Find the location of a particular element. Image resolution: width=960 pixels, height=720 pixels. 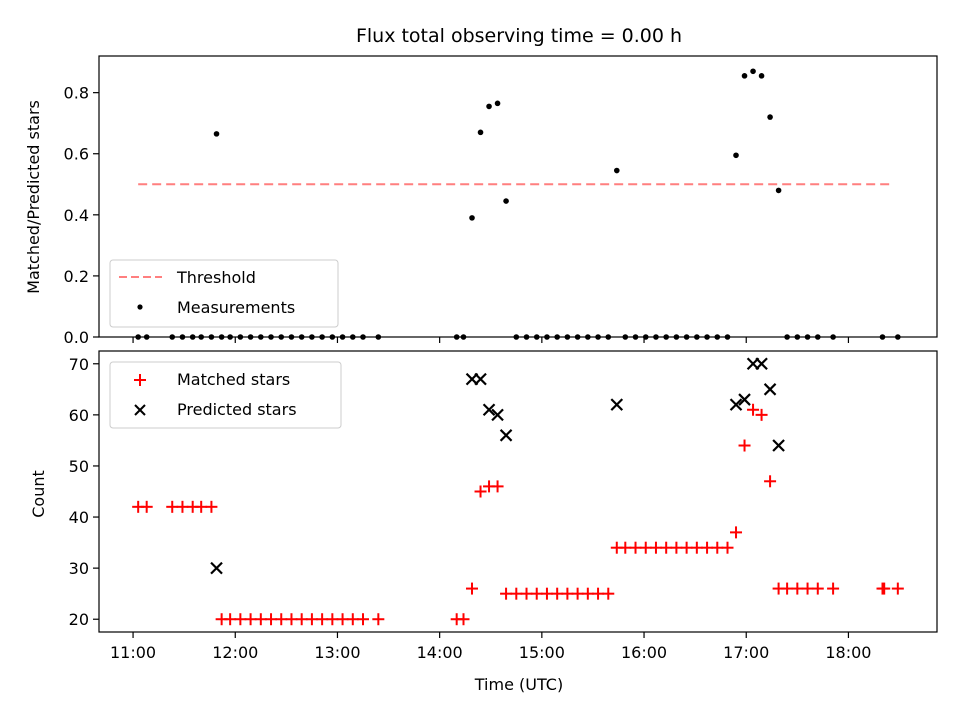

bottom-y-tick-label: 30 is located at coordinates (79, 568).